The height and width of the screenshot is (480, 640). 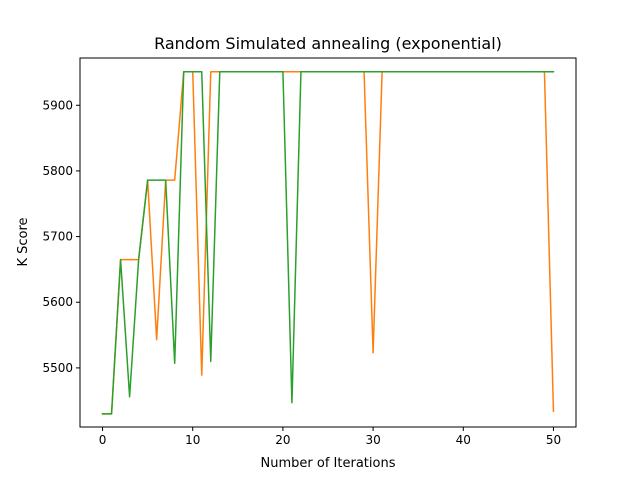 I want to click on x-tick-label: 50, so click(x=553, y=440).